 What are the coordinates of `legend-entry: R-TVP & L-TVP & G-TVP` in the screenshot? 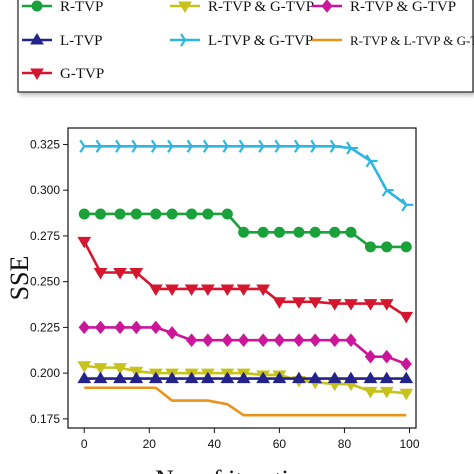 It's located at (393, 40).